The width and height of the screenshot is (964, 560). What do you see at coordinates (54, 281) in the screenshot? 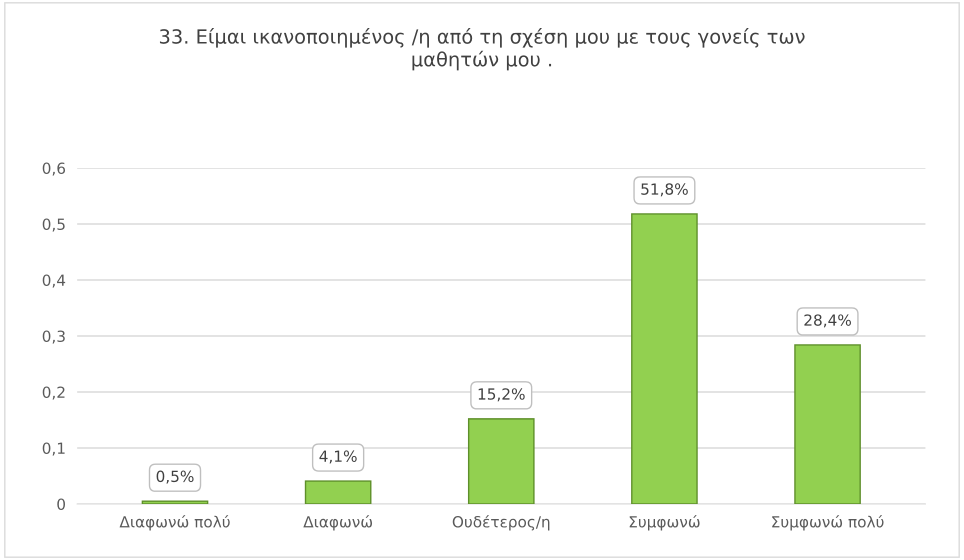
I see `y-tick-label: 0,4` at bounding box center [54, 281].